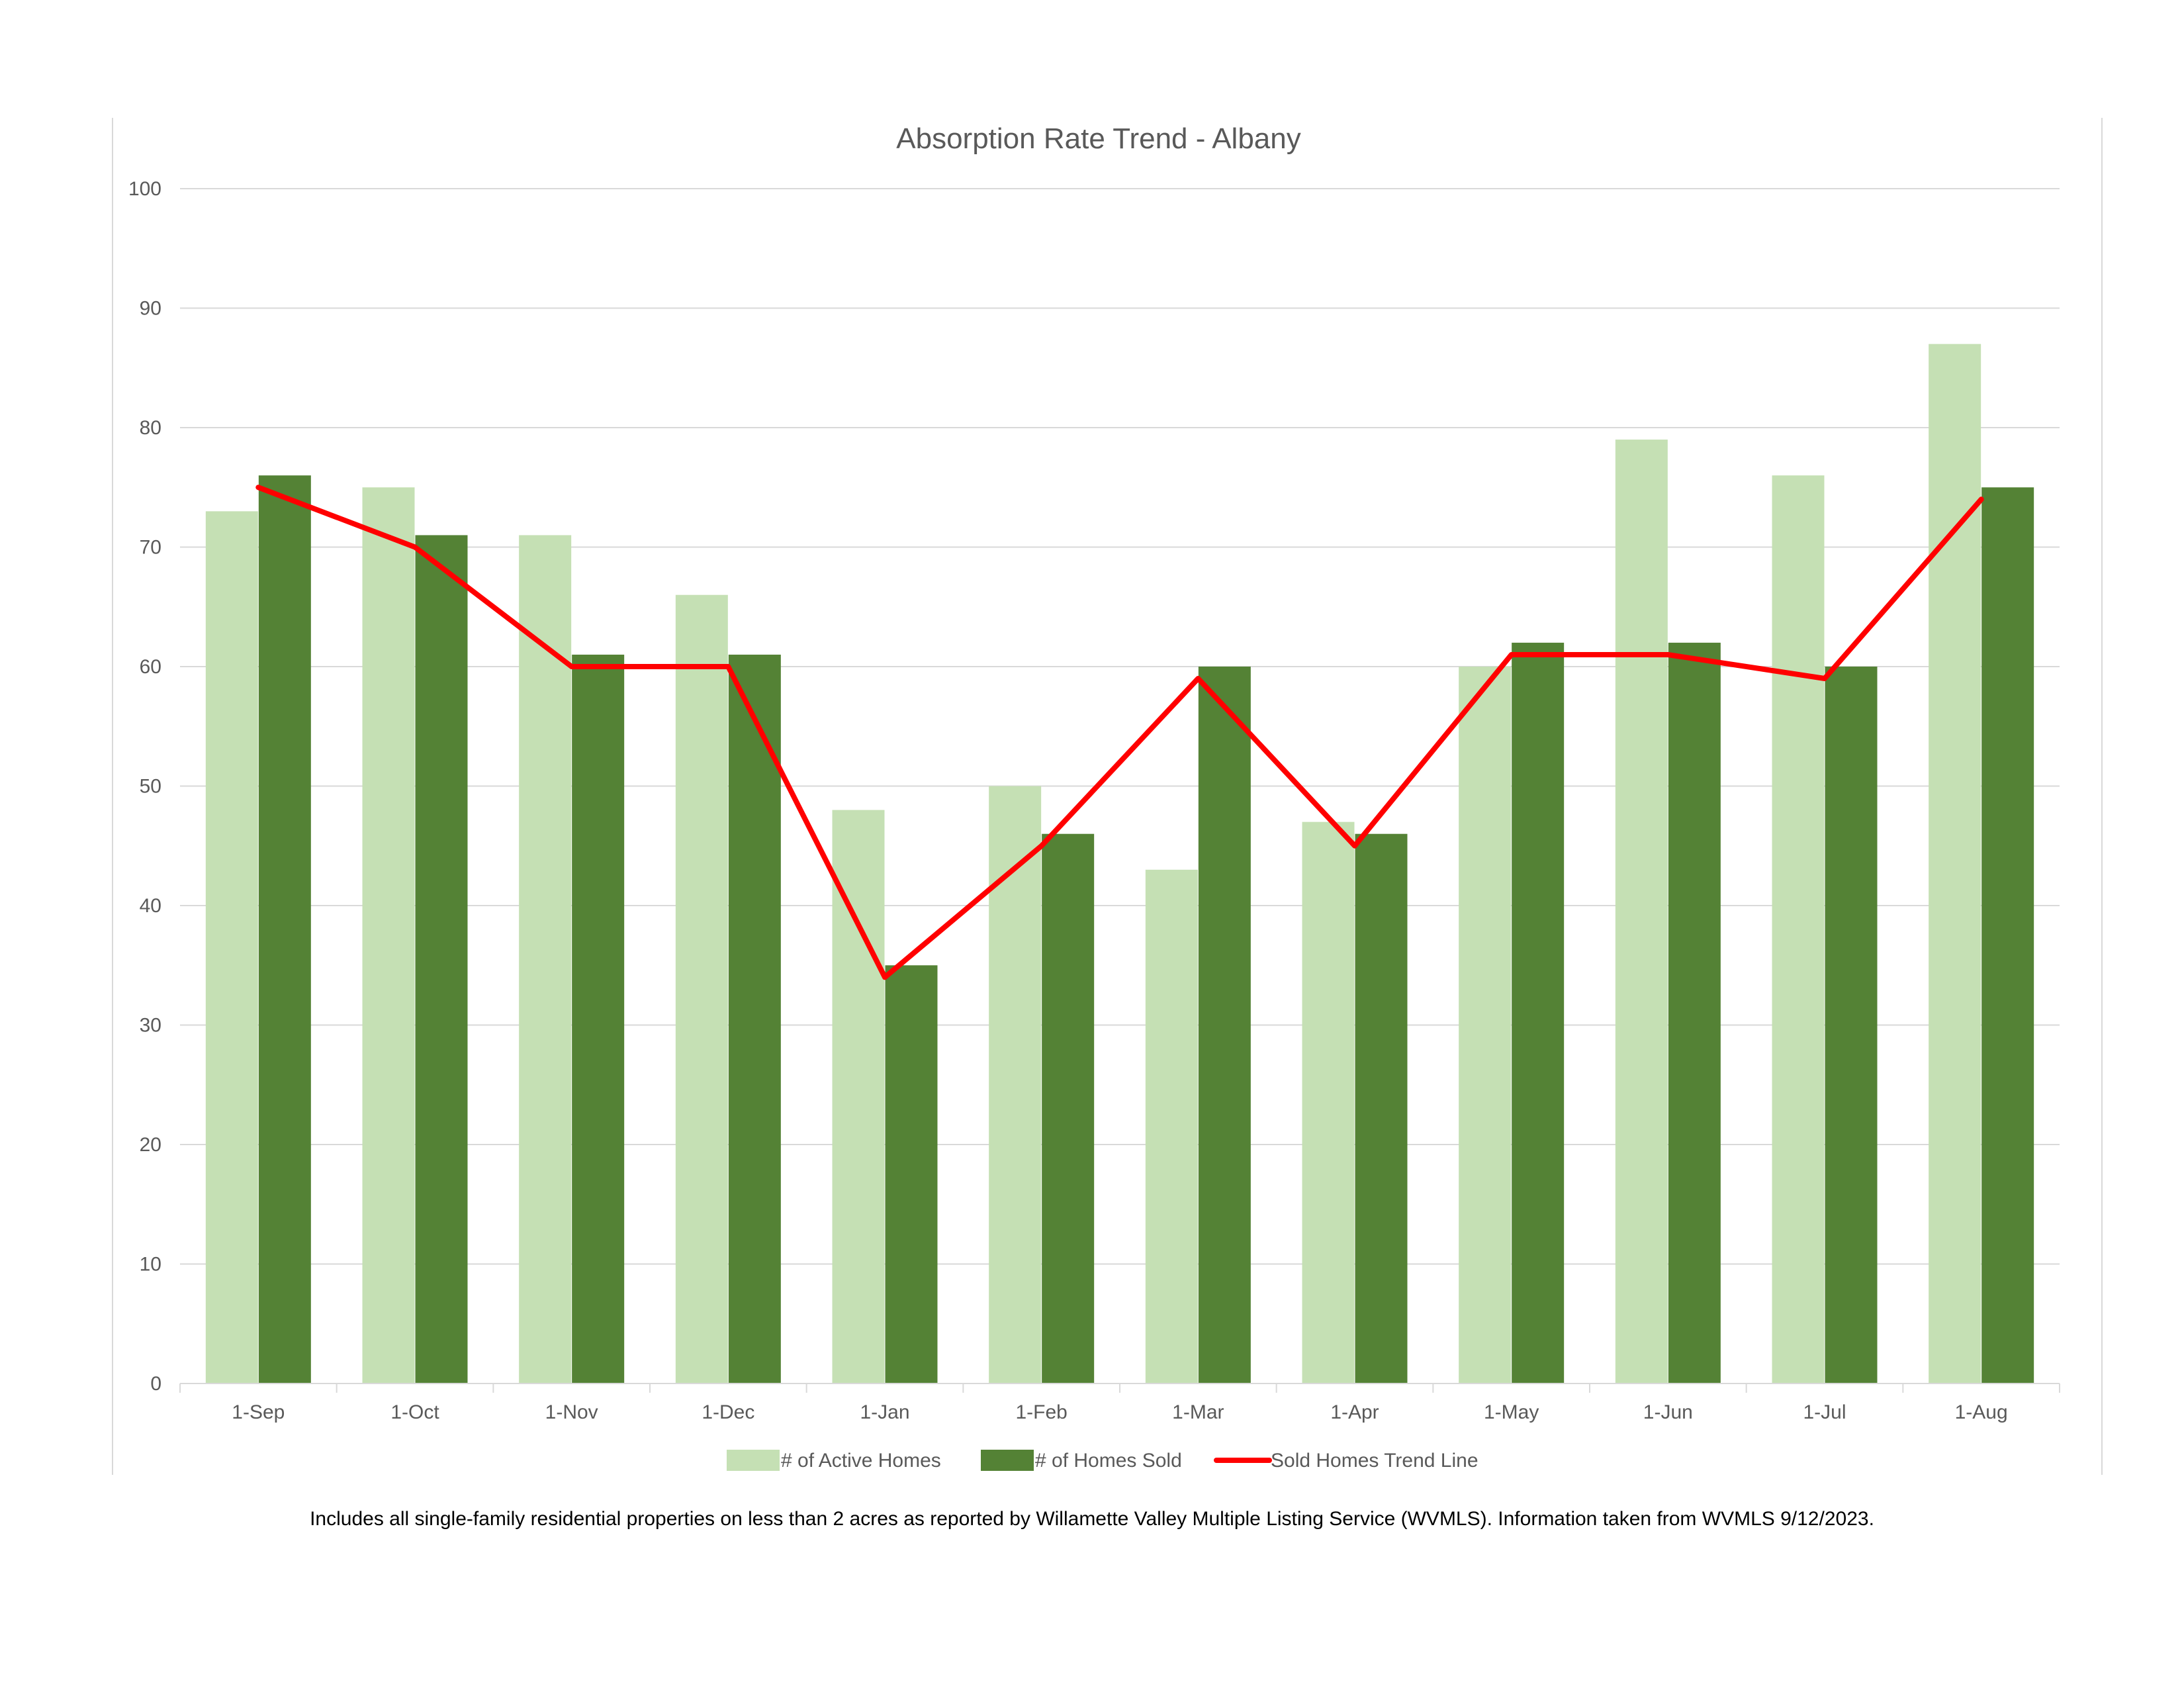 Image resolution: width=2184 pixels, height=1688 pixels. What do you see at coordinates (155, 1384) in the screenshot?
I see `y-tick-label: 0` at bounding box center [155, 1384].